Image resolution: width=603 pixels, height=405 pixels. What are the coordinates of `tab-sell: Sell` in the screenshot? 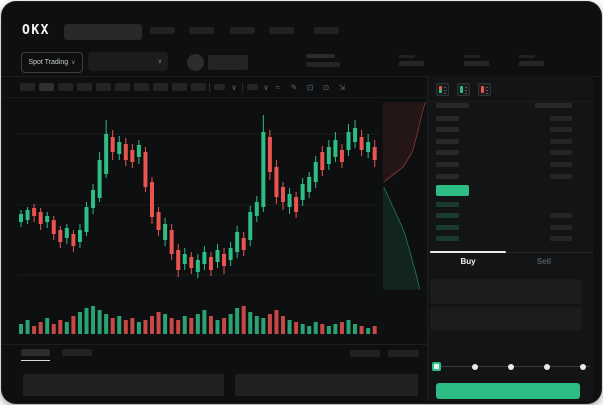 It's located at (544, 261).